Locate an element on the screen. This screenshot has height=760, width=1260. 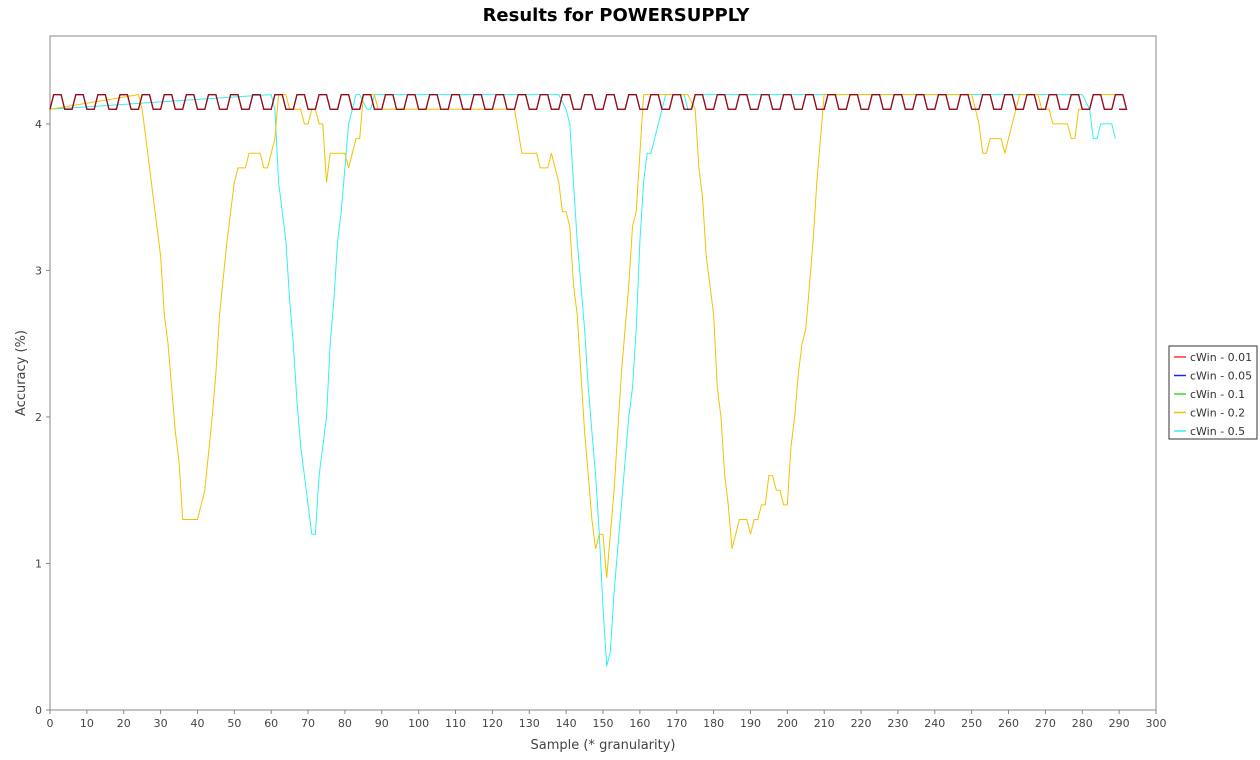
legend-item-label: cWin - 0.2 is located at coordinates (1217, 413).